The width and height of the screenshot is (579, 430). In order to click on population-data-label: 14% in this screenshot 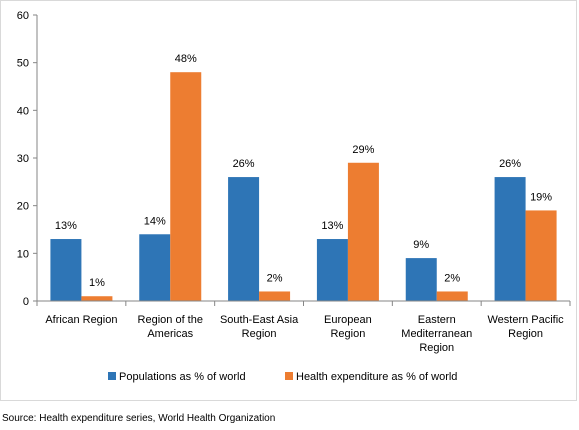, I will do `click(155, 221)`.